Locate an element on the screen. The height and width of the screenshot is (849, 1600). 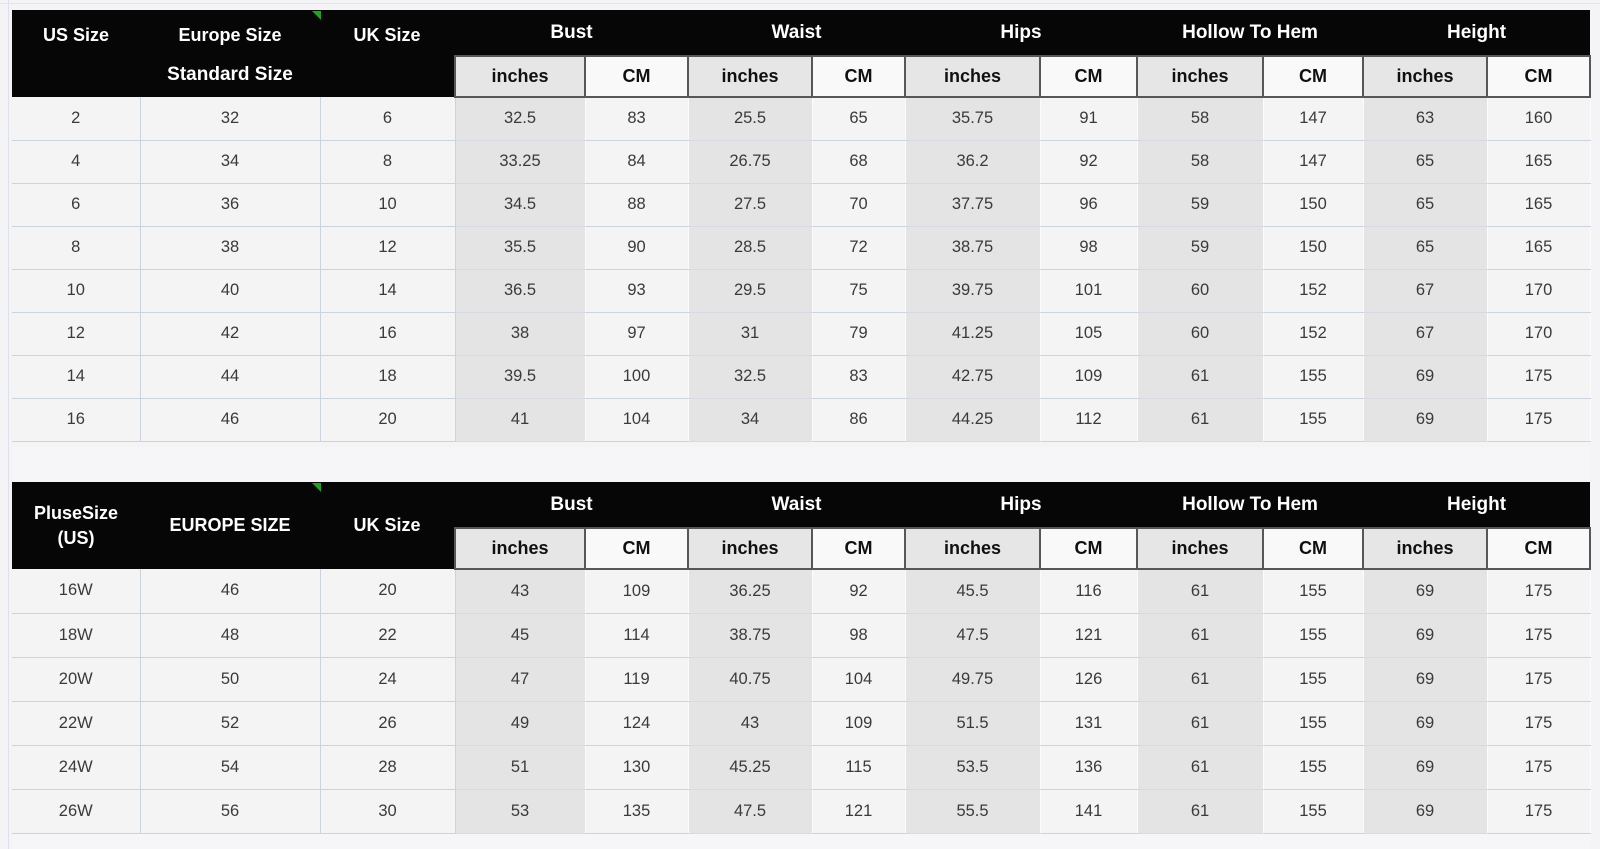
data-cell: 20 is located at coordinates (388, 591).